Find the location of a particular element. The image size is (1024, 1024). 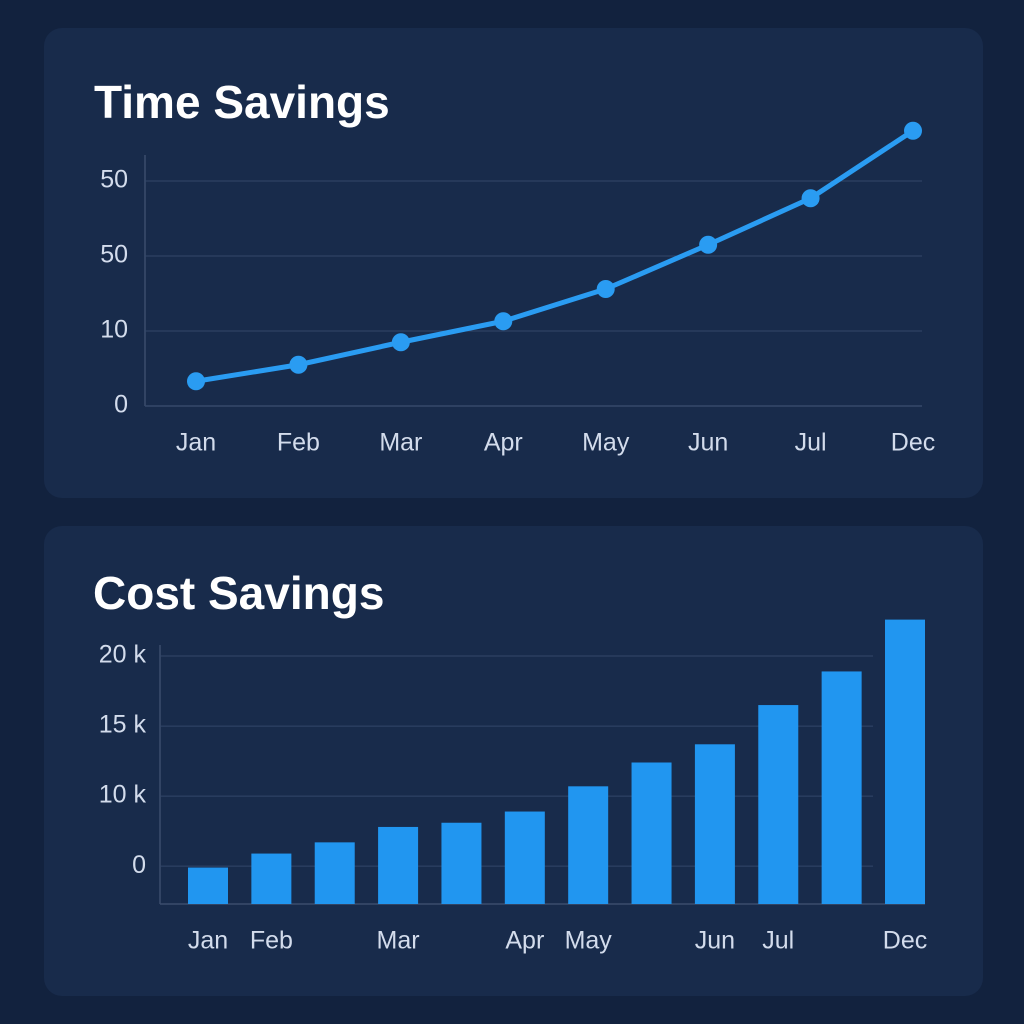

y-tick-label: 10 k is located at coordinates (123, 795).